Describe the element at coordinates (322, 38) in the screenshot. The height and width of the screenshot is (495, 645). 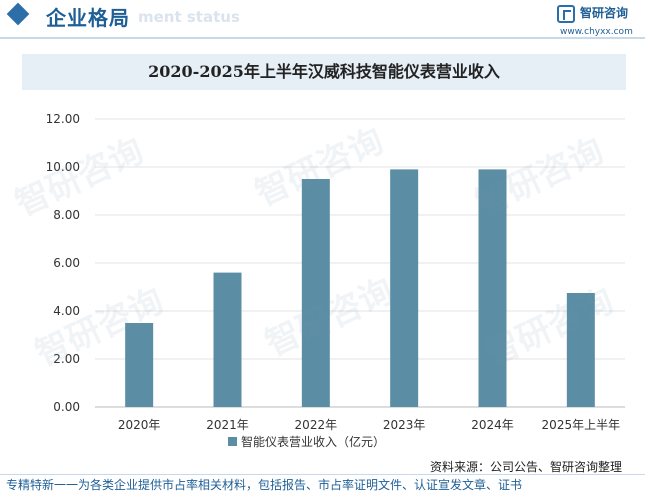
I see `header-divider` at that location.